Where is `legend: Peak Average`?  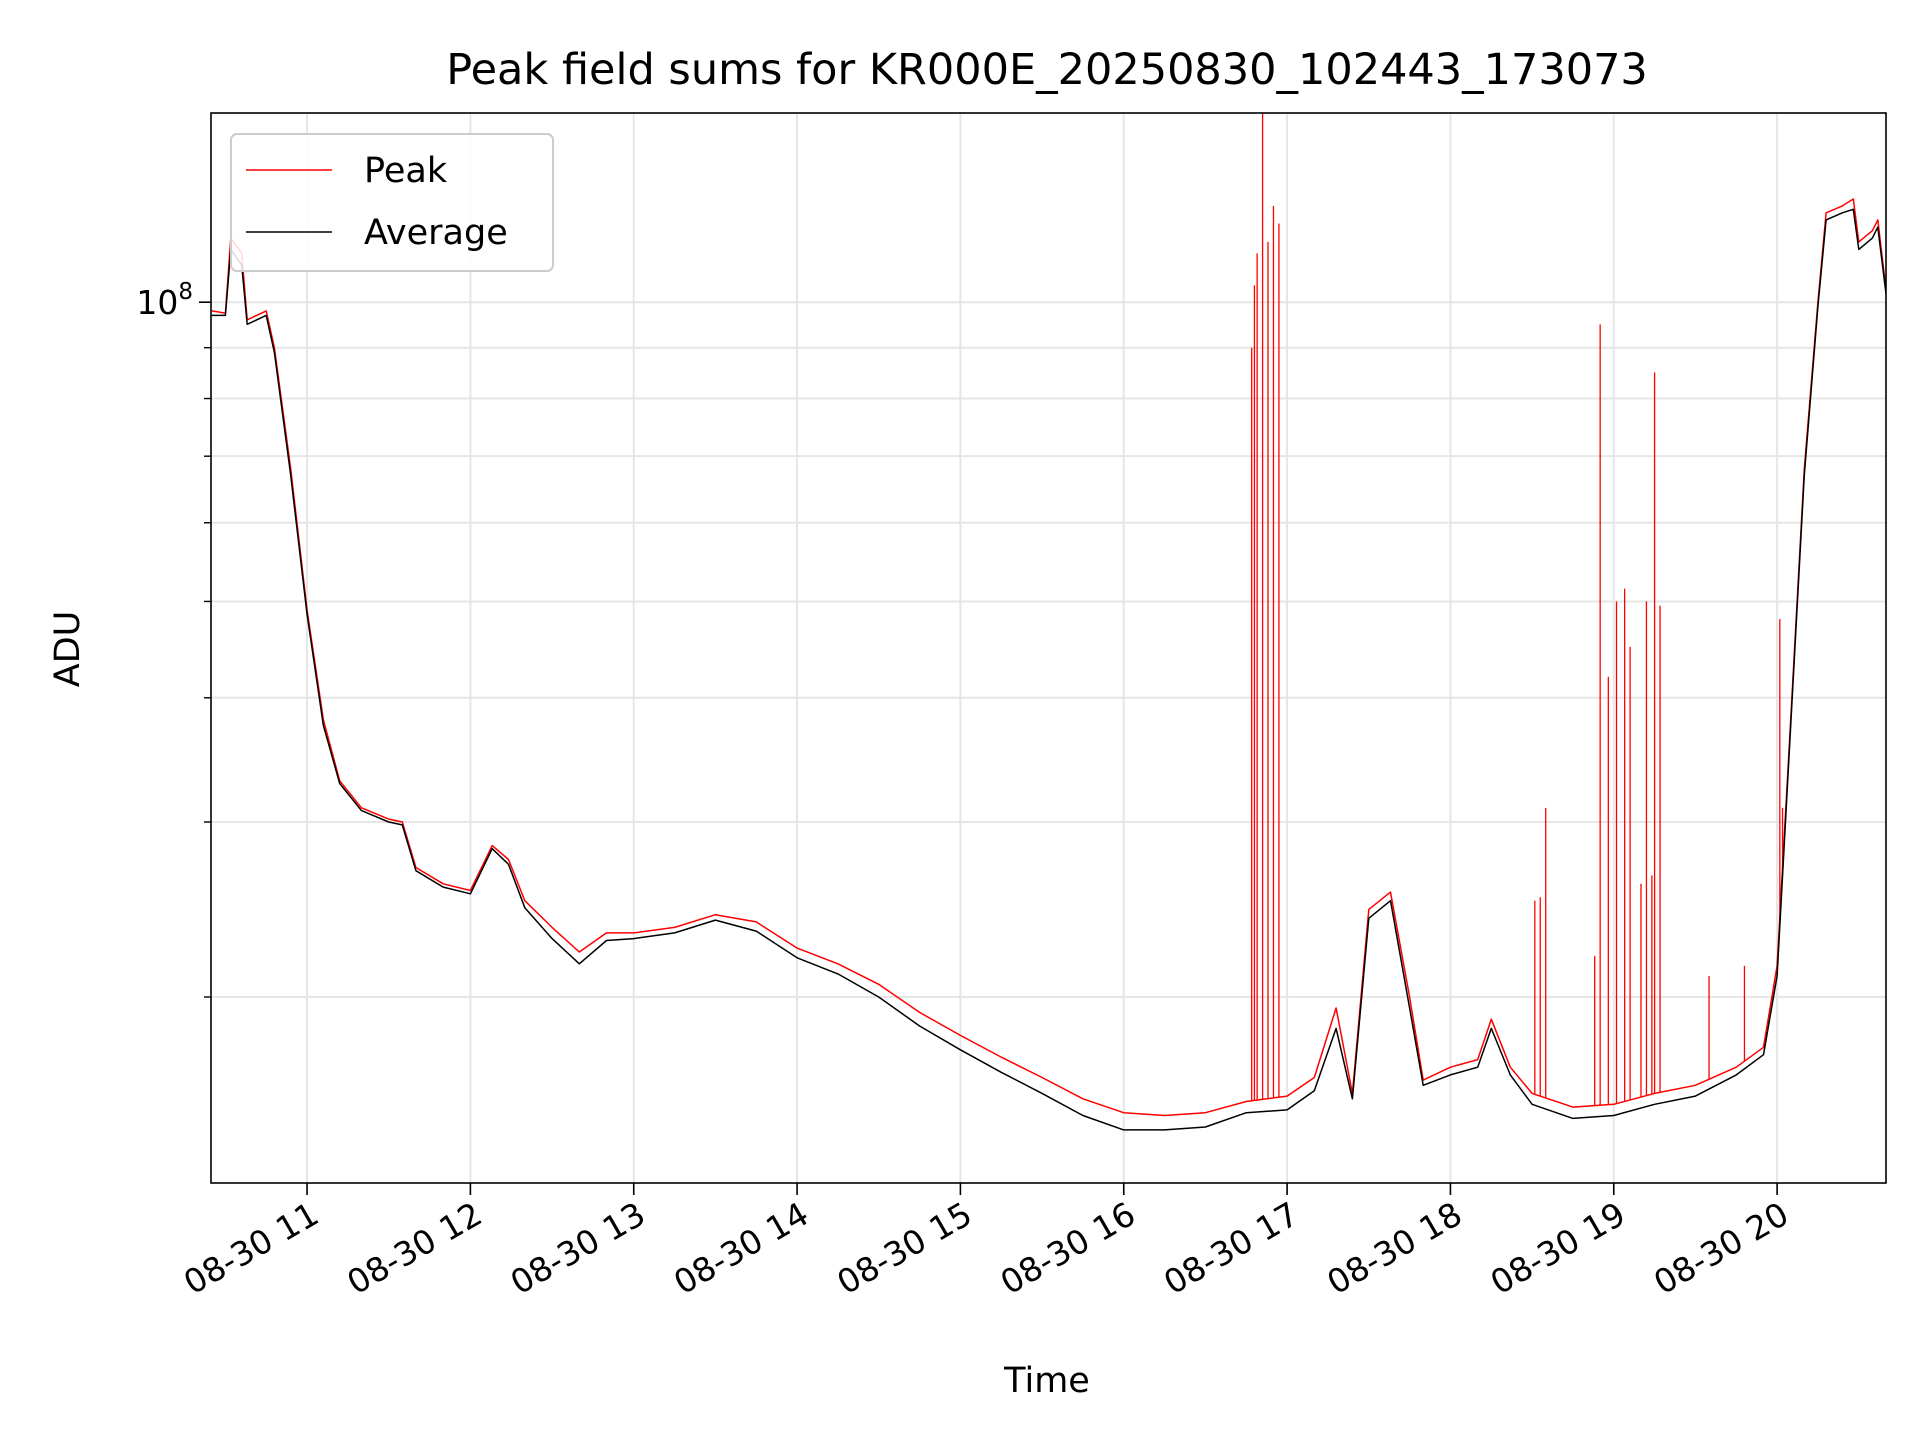 legend: Peak Average is located at coordinates (392, 202).